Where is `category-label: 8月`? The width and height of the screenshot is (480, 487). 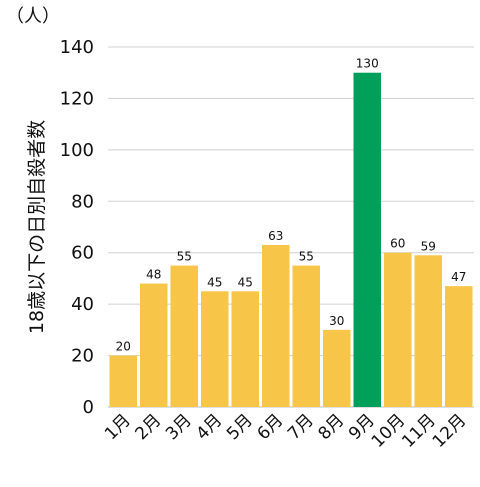 category-label: 8月 is located at coordinates (331, 427).